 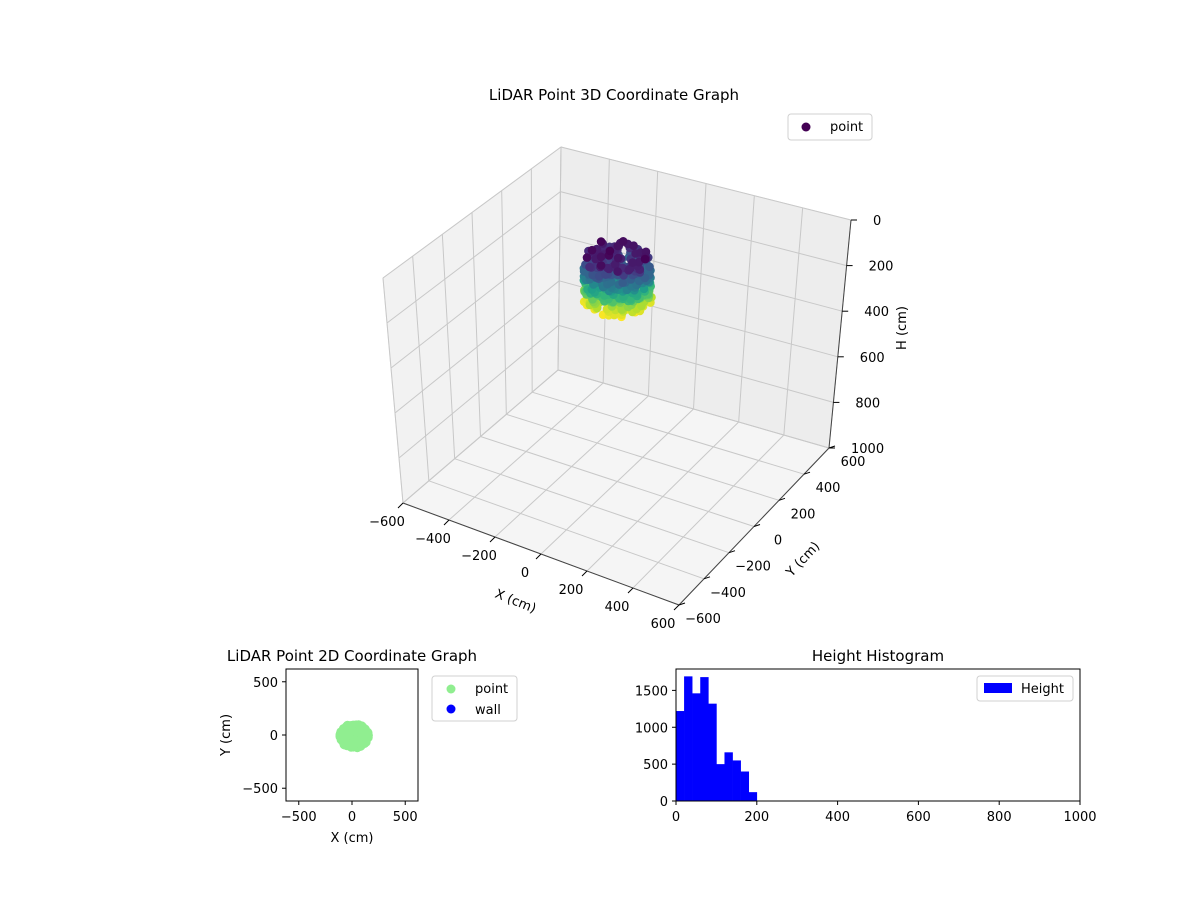 I want to click on h-tick-label: 0, so click(x=877, y=221).